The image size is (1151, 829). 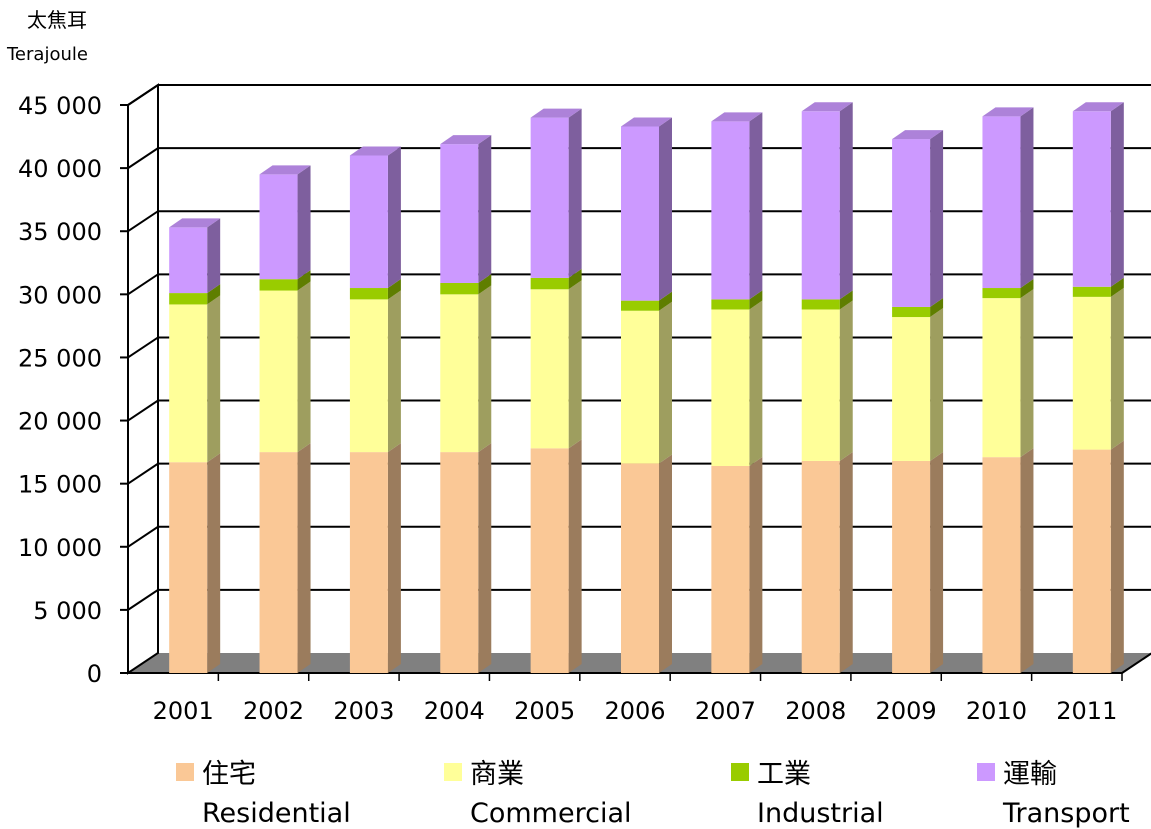 I want to click on y-tick-label: 45 000, so click(x=60, y=106).